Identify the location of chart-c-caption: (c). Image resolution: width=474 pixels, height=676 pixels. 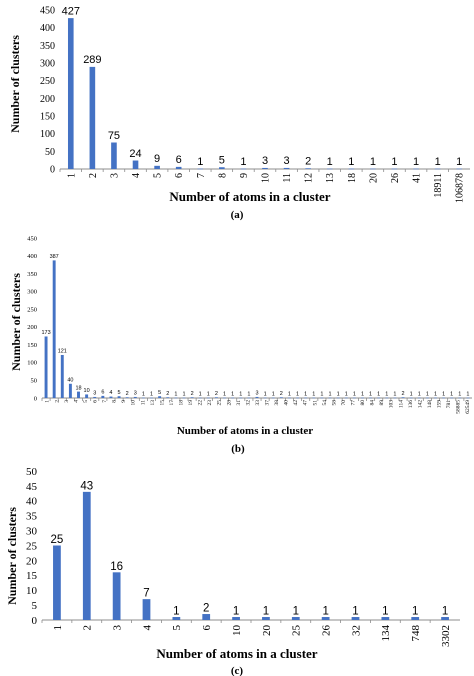
(237, 670).